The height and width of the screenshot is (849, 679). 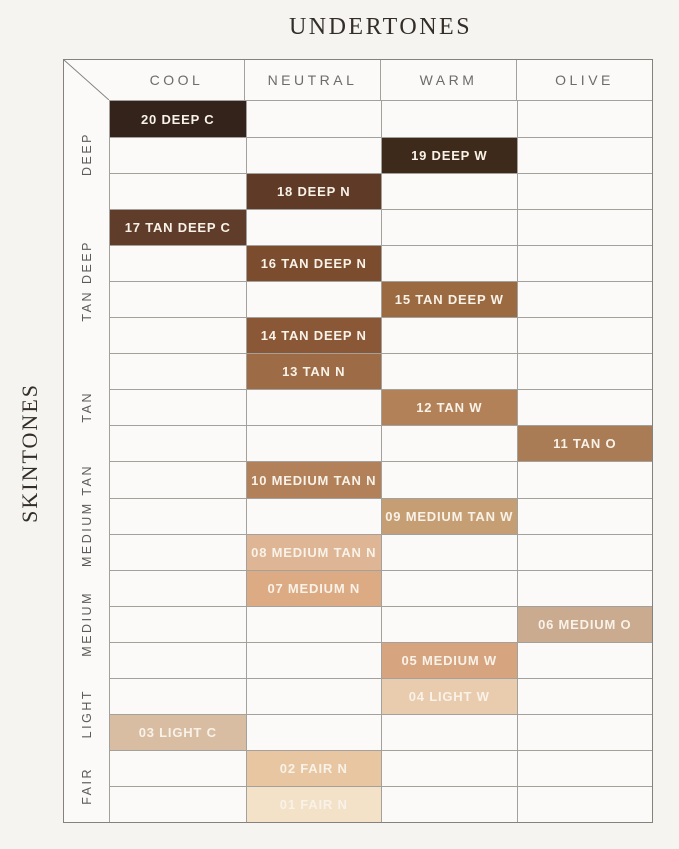 I want to click on undertones-header-row: COOL NEUTRAL WARM OLIVE, so click(x=380, y=80).